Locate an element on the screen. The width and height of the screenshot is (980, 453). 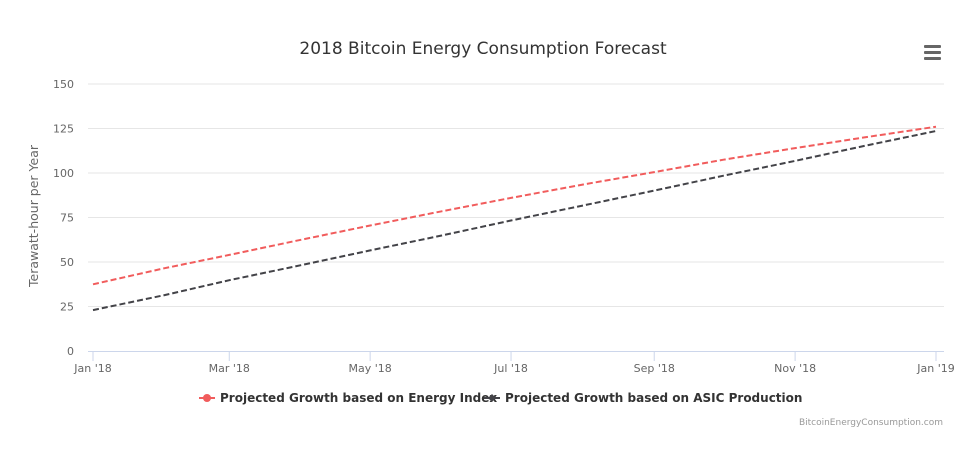
legend-item-0: Projected Growth based on Energy Index is located at coordinates (348, 398).